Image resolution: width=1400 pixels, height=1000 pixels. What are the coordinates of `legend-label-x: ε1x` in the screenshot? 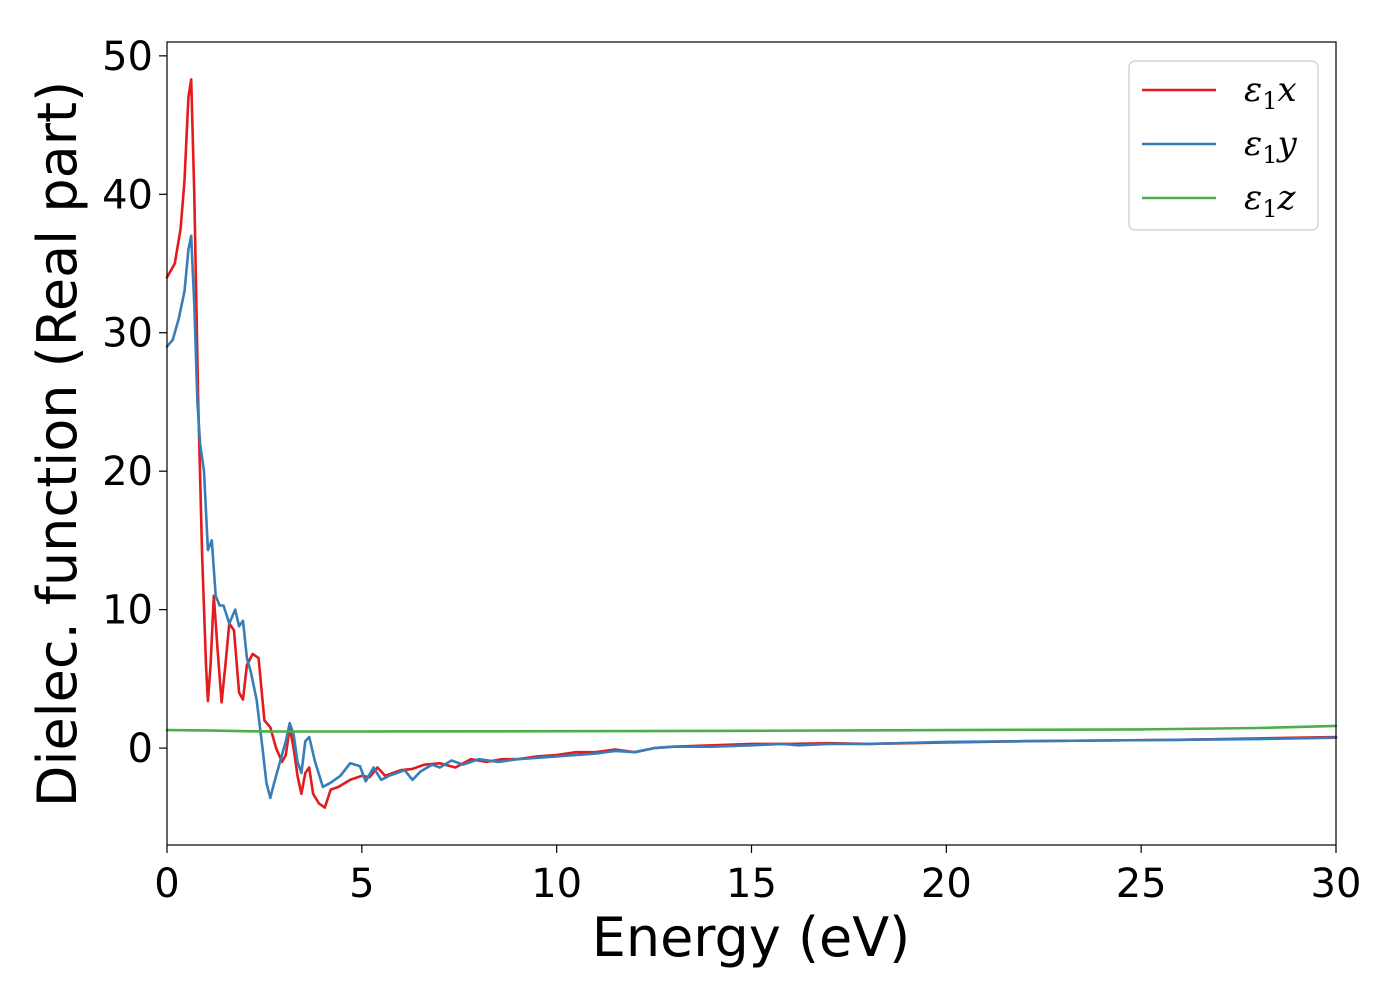 It's located at (1270, 92).